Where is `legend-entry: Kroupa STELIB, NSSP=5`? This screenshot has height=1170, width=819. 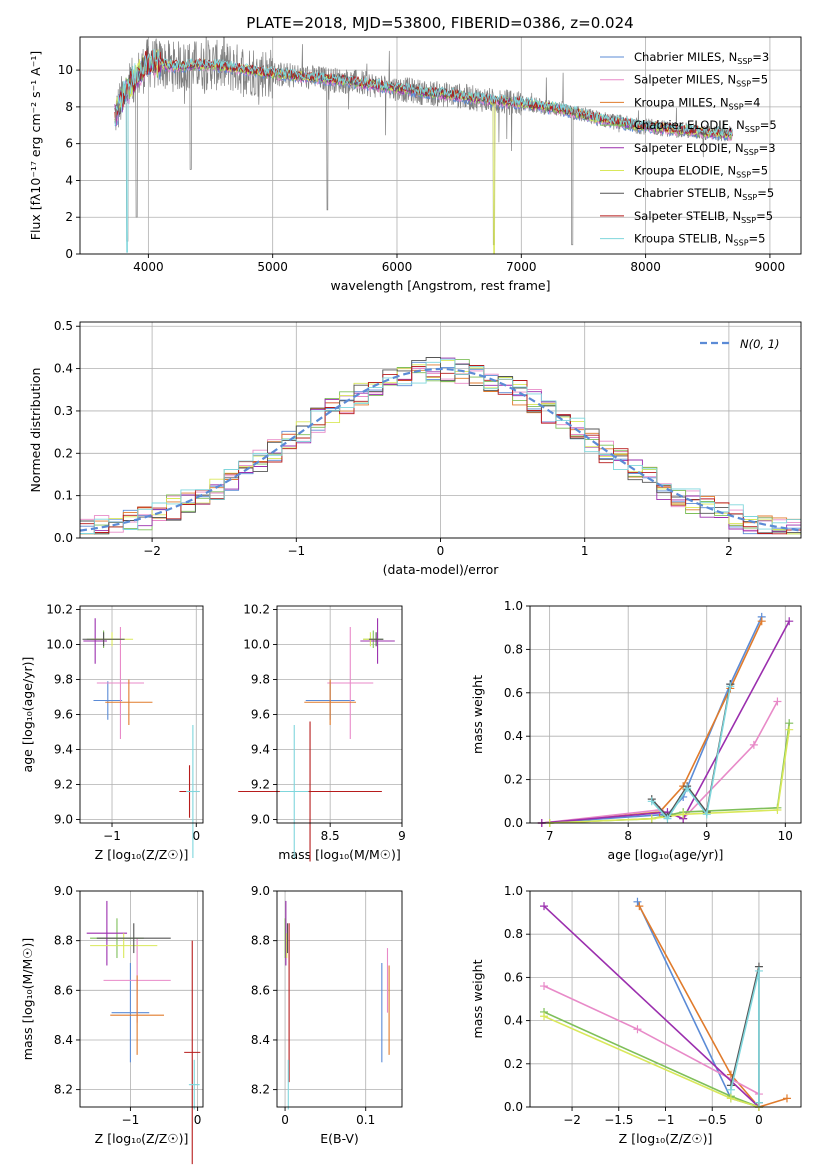
legend-entry: Kroupa STELIB, NSSP=5 is located at coordinates (699, 240).